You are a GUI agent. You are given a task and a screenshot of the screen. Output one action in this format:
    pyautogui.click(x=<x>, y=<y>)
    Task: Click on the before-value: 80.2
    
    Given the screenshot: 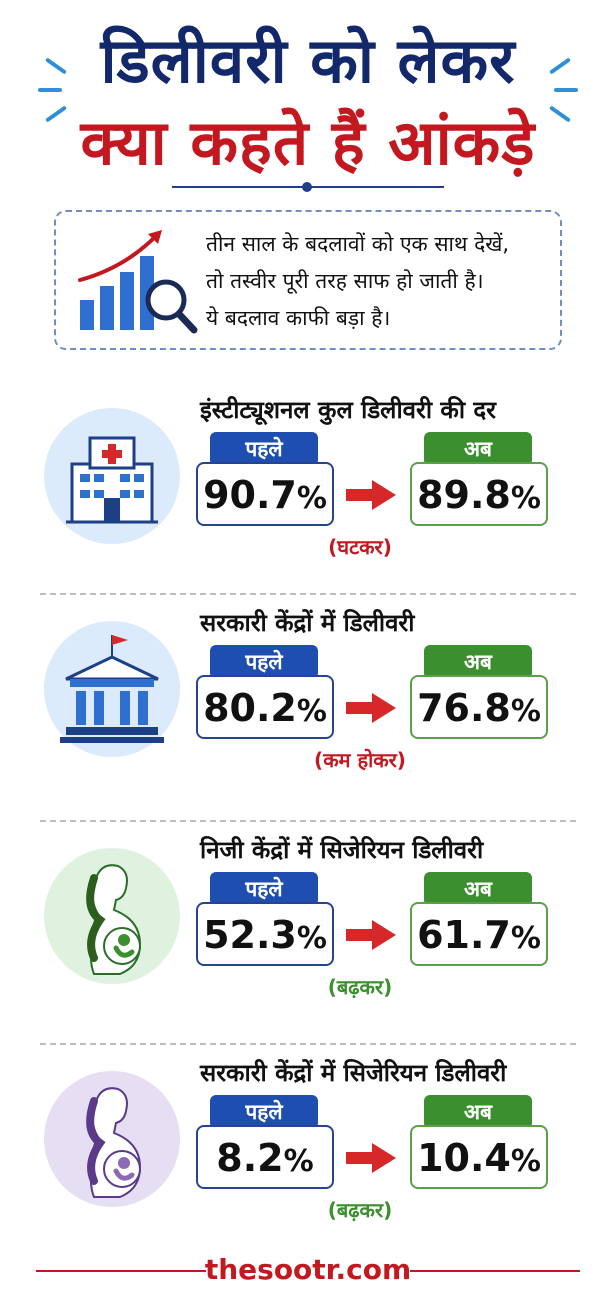 What is the action you would take?
    pyautogui.click(x=250, y=708)
    